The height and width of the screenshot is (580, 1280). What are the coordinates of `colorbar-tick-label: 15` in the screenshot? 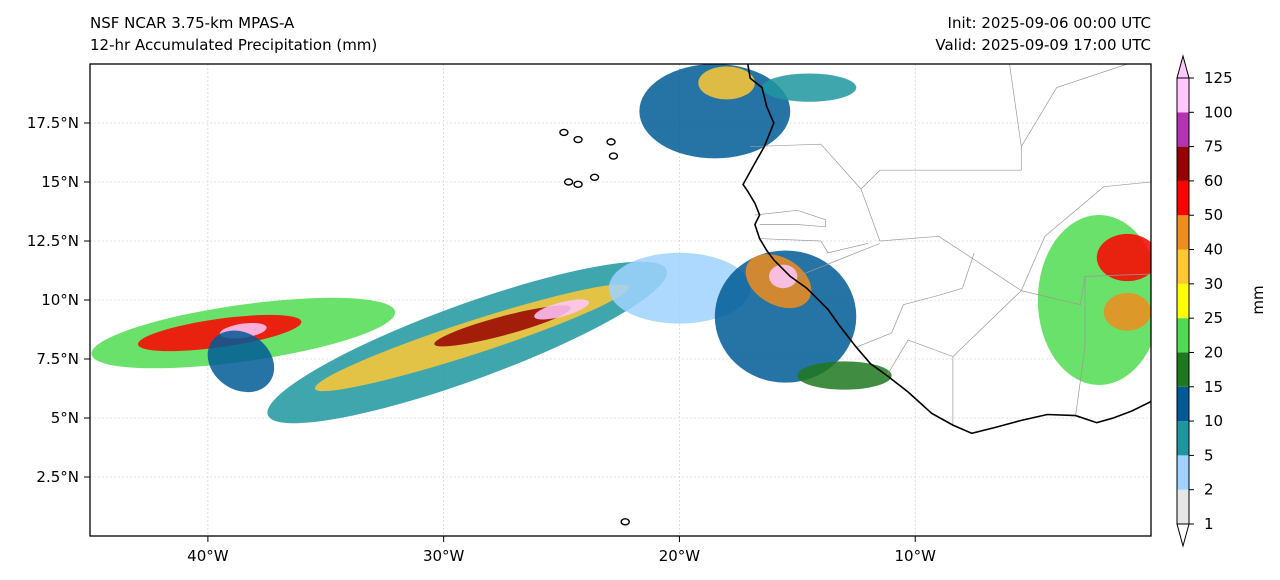 It's located at (1213, 387).